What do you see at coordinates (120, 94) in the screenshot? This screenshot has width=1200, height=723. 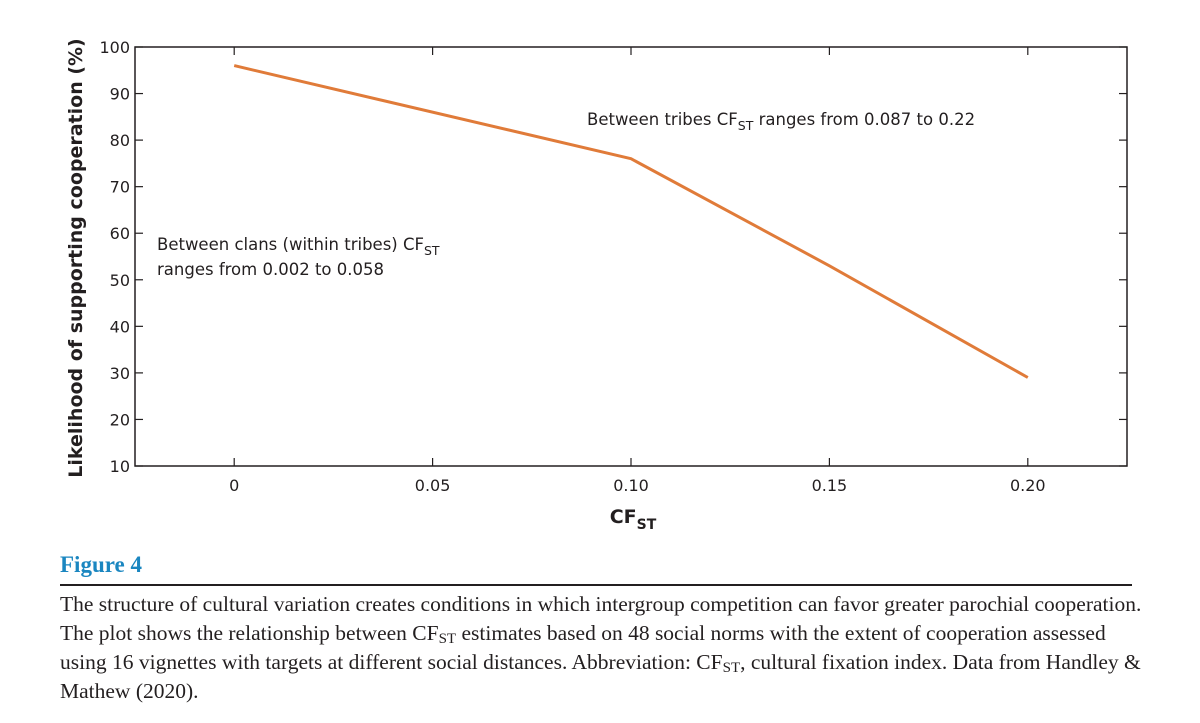 I see `y-tick-label: 90` at bounding box center [120, 94].